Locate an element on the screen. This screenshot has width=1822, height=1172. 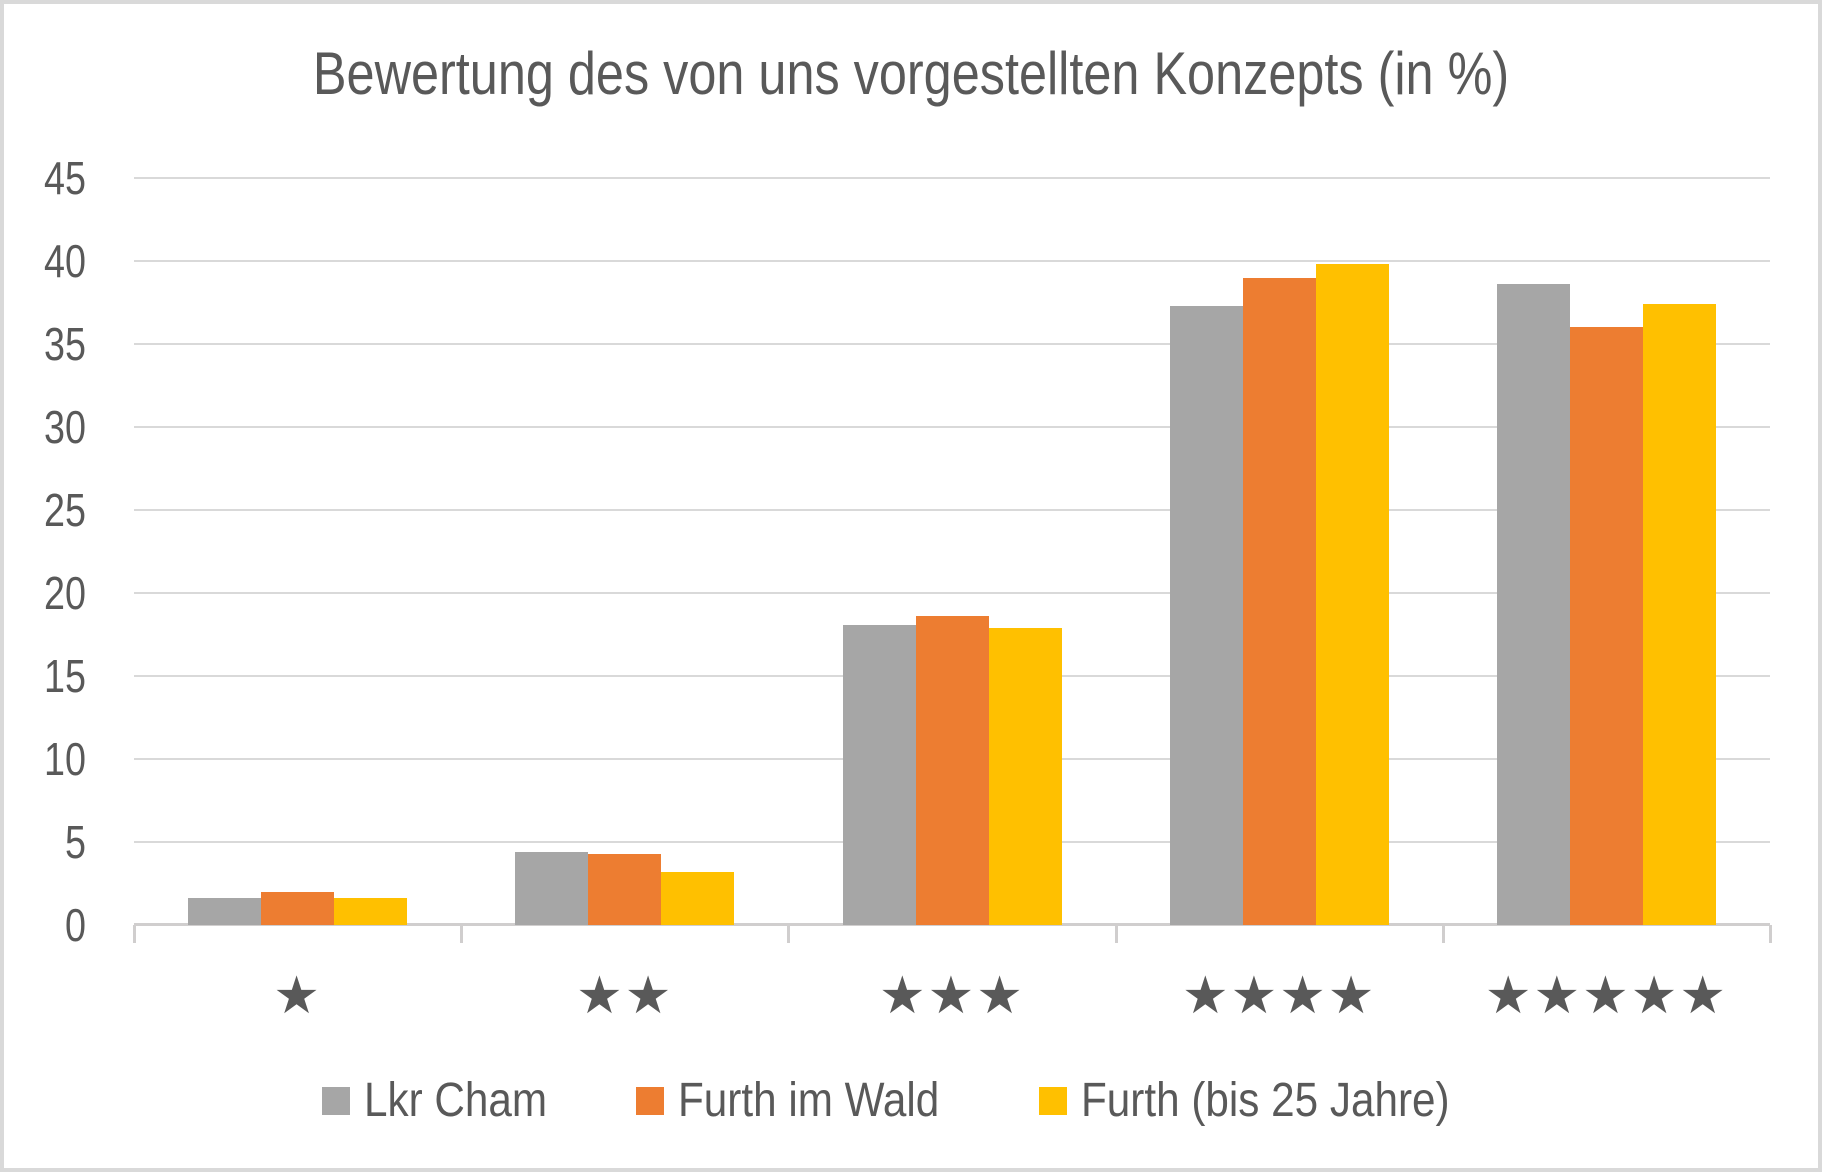
y-axis-label-40: 40 is located at coordinates (65, 261).